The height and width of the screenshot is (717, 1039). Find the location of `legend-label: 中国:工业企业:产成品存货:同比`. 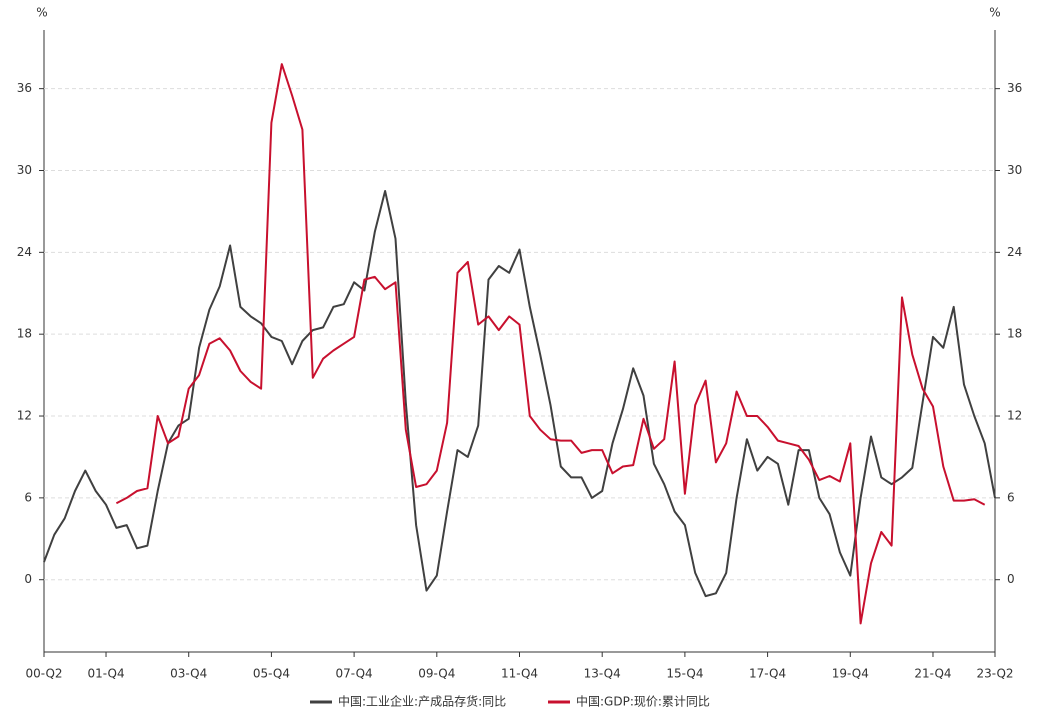

legend-label: 中国:工业企业:产成品存货:同比 is located at coordinates (422, 701).